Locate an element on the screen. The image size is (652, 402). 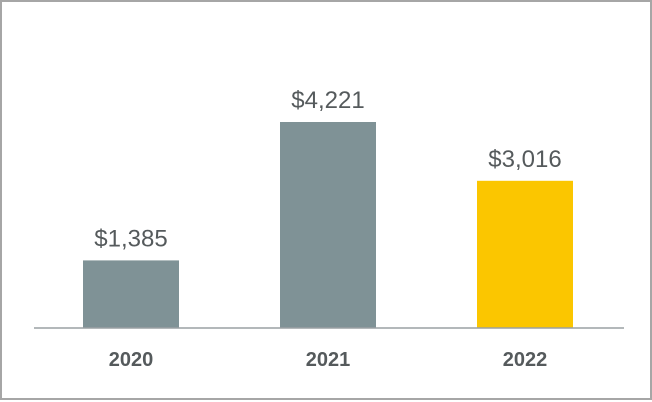
x-tick-label-2020: 2020 is located at coordinates (131, 360).